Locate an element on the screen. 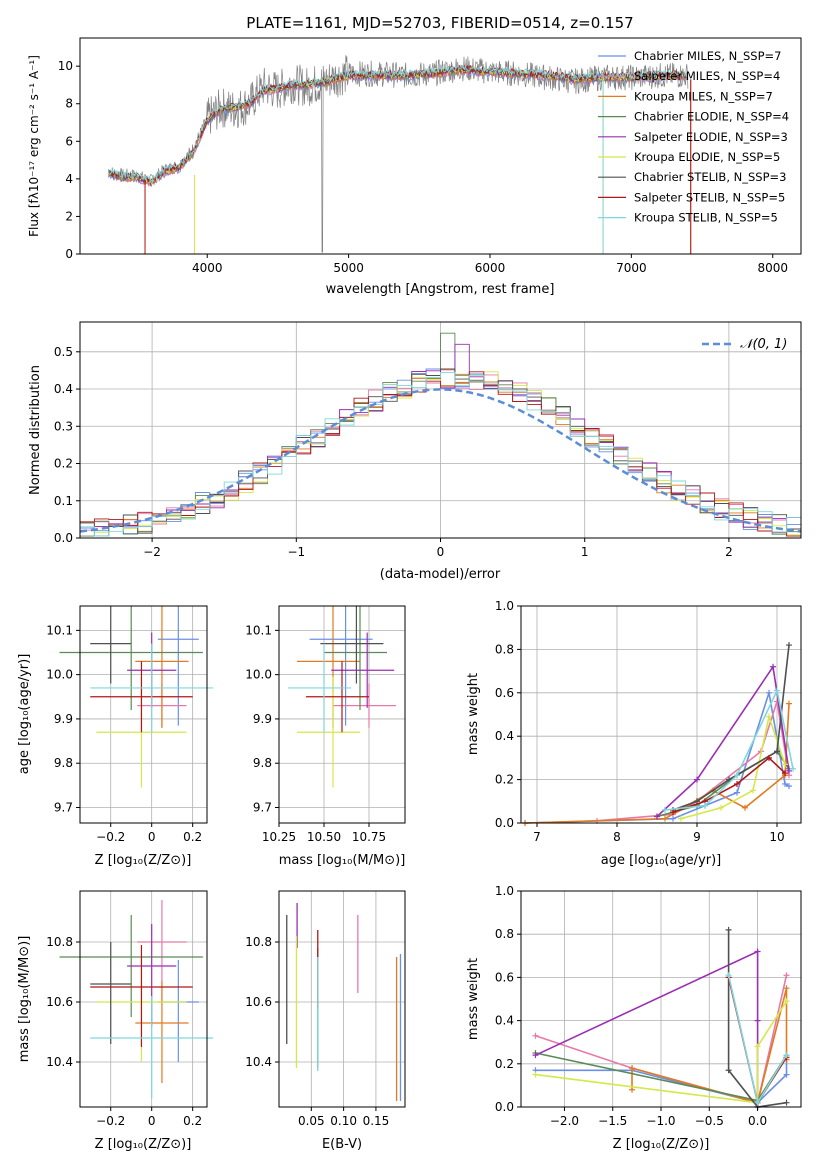  x-tick-label: 7 is located at coordinates (537, 837).